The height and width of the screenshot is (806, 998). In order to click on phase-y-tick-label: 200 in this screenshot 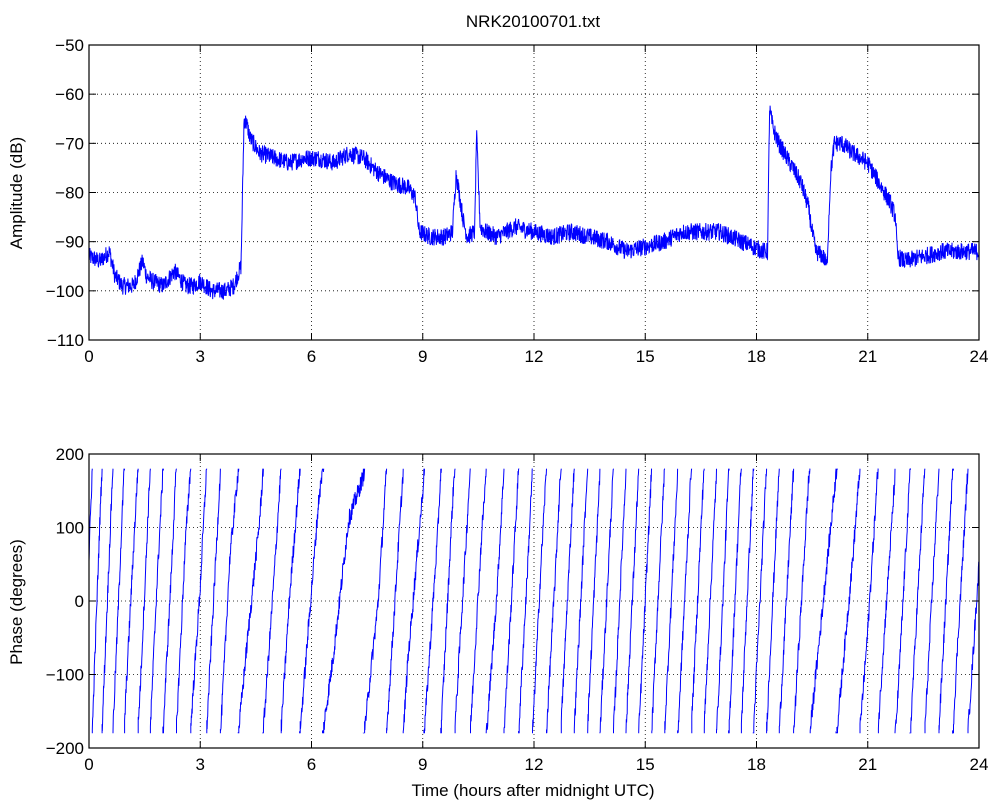, I will do `click(70, 454)`.